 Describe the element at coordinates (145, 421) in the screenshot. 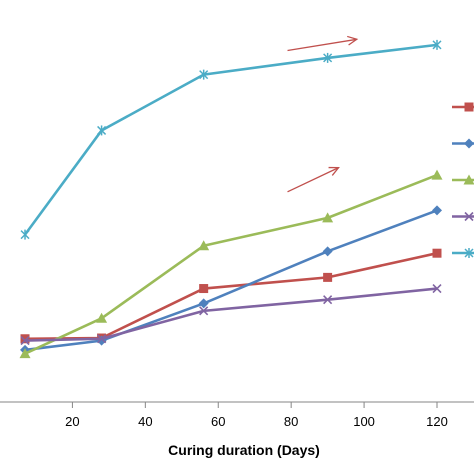

I see `x-tick-label: 40` at that location.